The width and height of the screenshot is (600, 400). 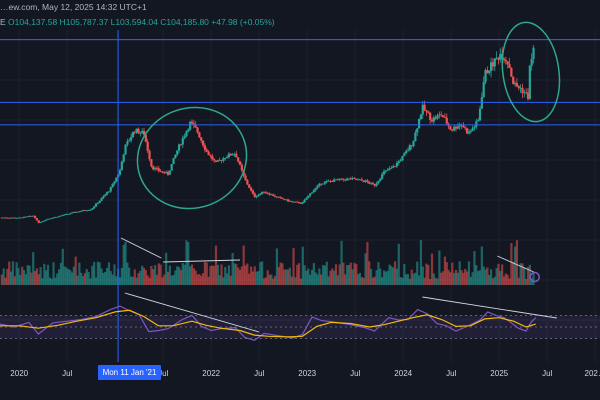 What do you see at coordinates (534, 277) in the screenshot?
I see `alert-icon` at bounding box center [534, 277].